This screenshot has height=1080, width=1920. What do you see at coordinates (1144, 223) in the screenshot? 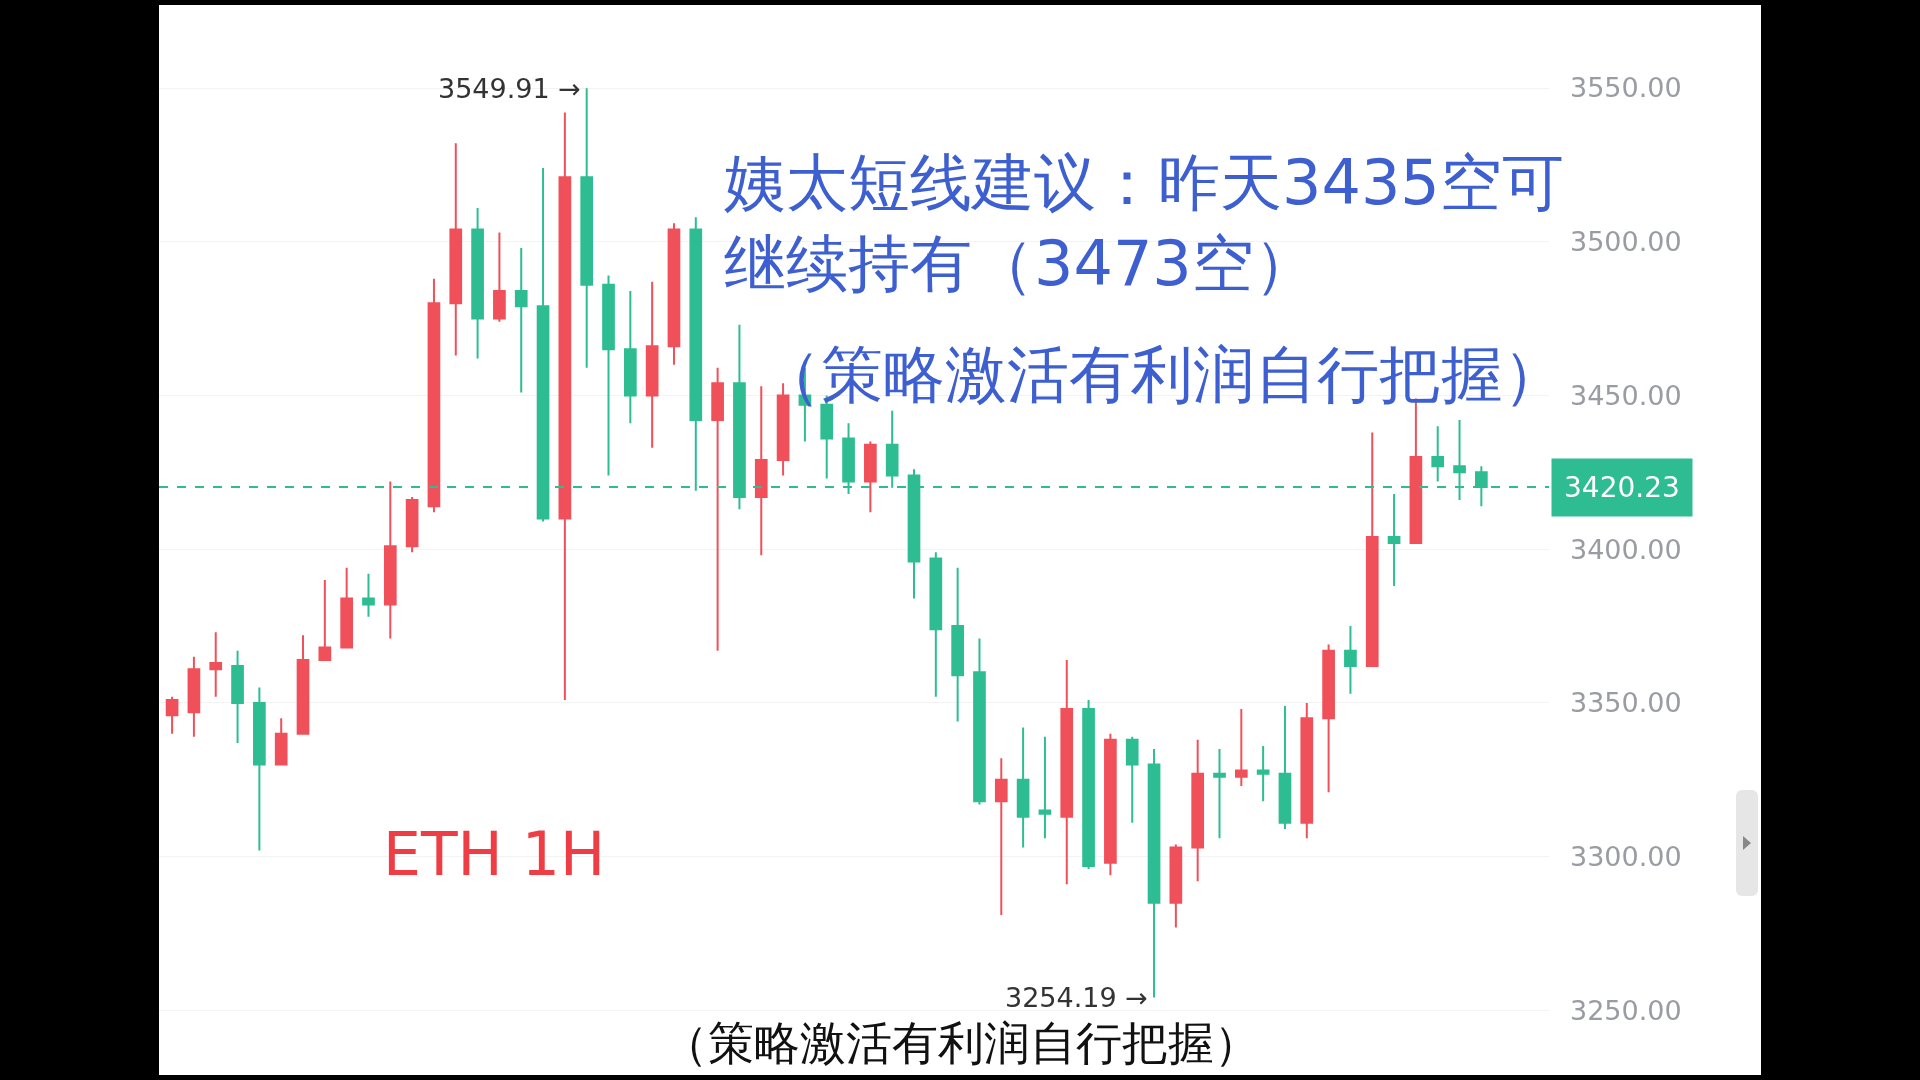
I see `annotation: 姨太短线建议：昨天3435空可继续持有（3473空）` at bounding box center [1144, 223].